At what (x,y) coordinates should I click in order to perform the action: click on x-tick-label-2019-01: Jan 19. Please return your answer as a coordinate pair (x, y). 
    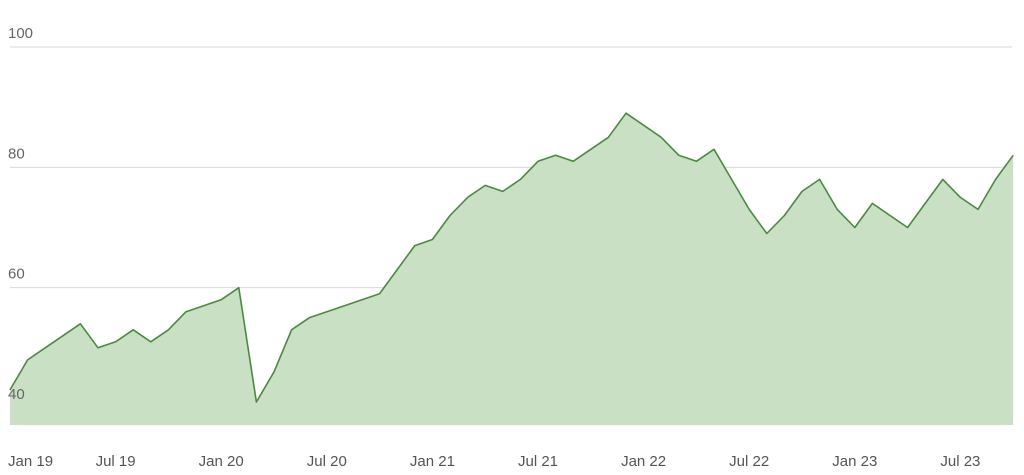
    Looking at the image, I should click on (30, 461).